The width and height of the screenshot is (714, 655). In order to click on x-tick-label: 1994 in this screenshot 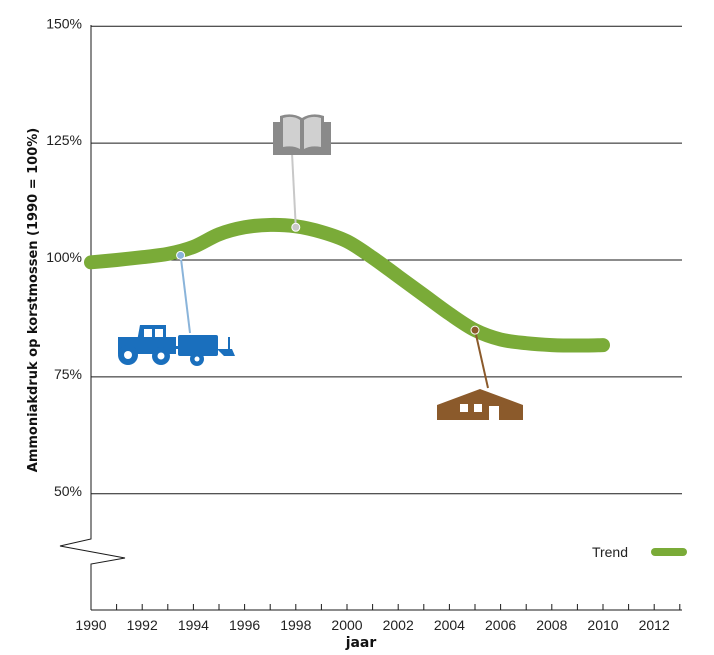, I will do `click(193, 625)`.